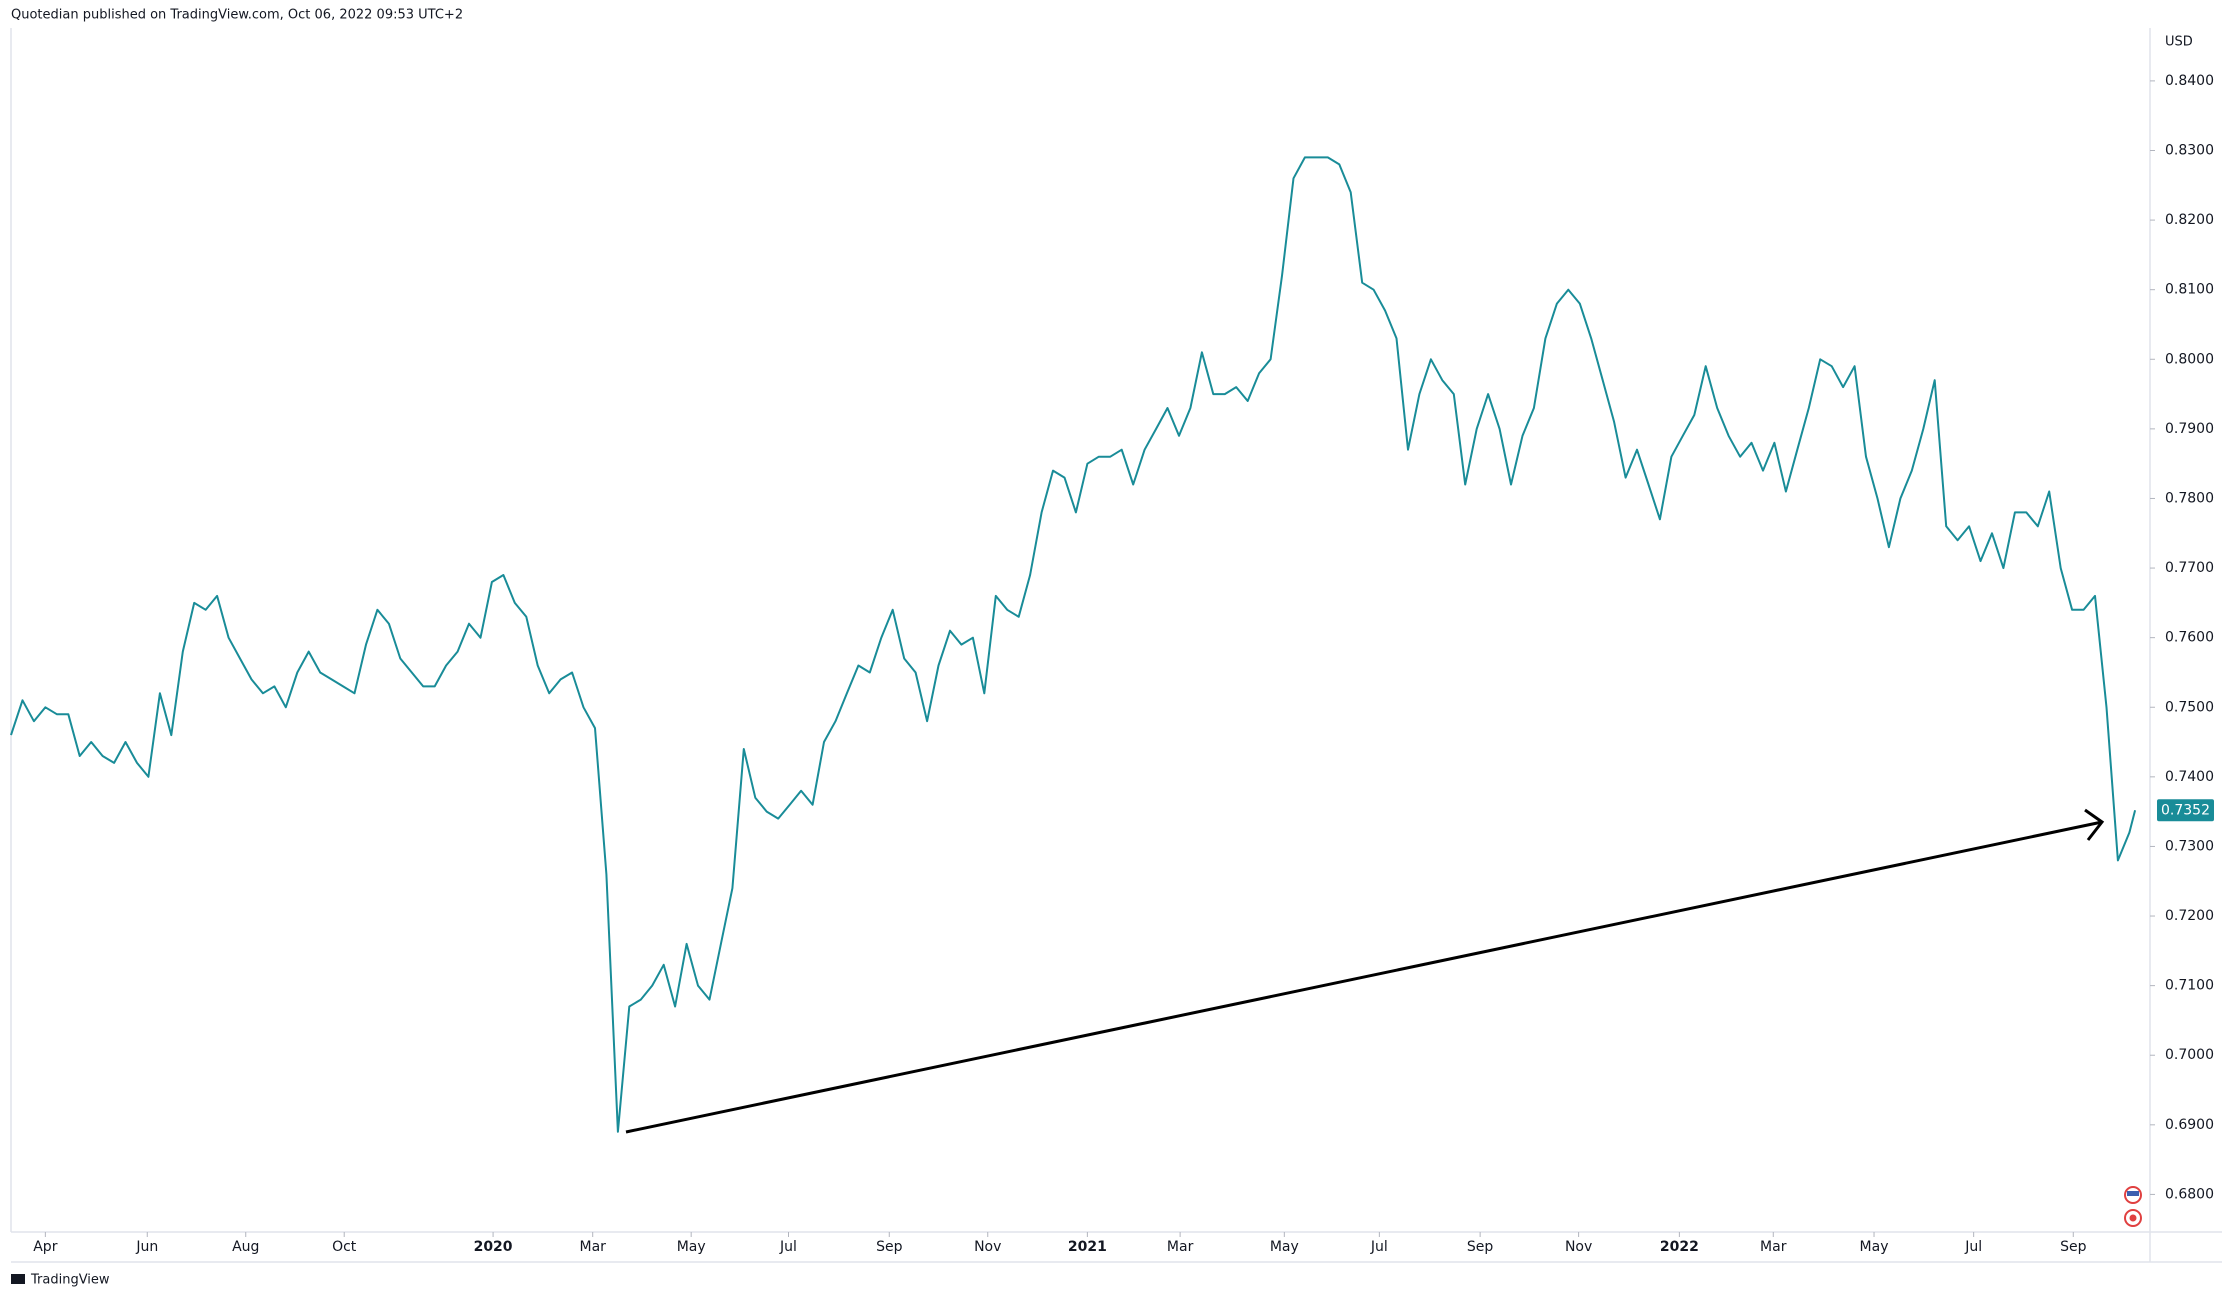 This screenshot has width=2230, height=1299. What do you see at coordinates (2189, 707) in the screenshot?
I see `y-tick-label: 0.7500` at bounding box center [2189, 707].